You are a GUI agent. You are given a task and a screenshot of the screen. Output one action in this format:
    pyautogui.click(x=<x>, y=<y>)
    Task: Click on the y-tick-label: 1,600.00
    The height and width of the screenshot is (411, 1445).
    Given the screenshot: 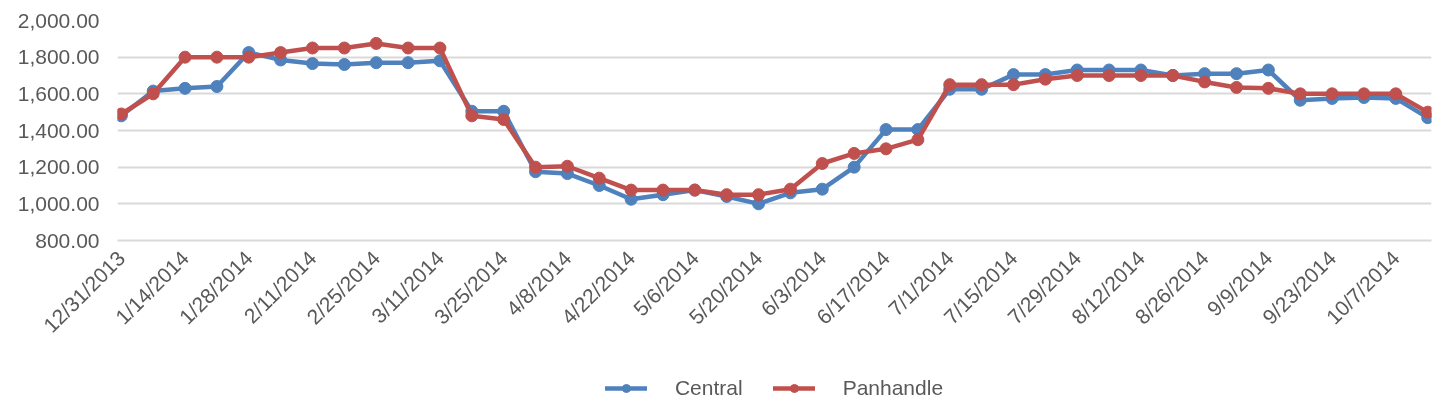 What is the action you would take?
    pyautogui.click(x=58, y=93)
    